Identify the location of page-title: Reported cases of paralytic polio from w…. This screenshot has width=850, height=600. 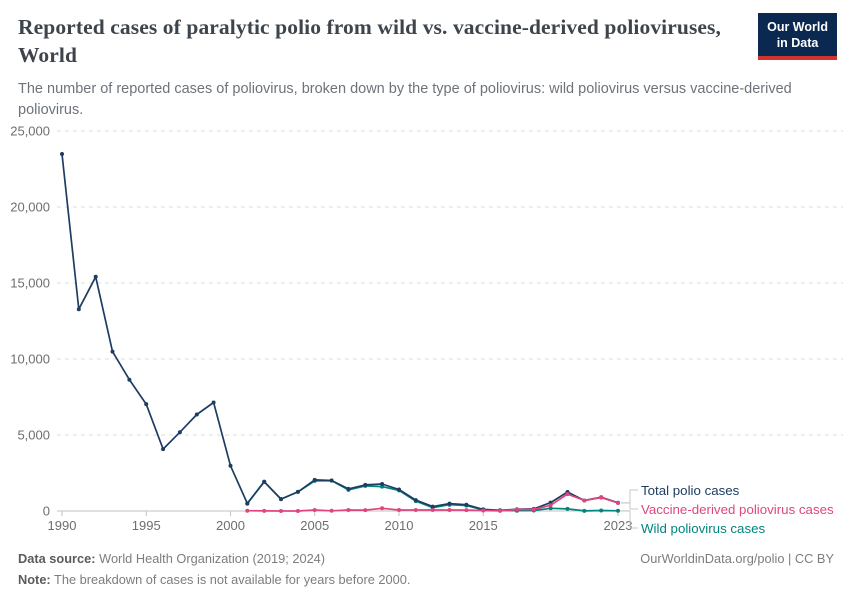
(369, 41).